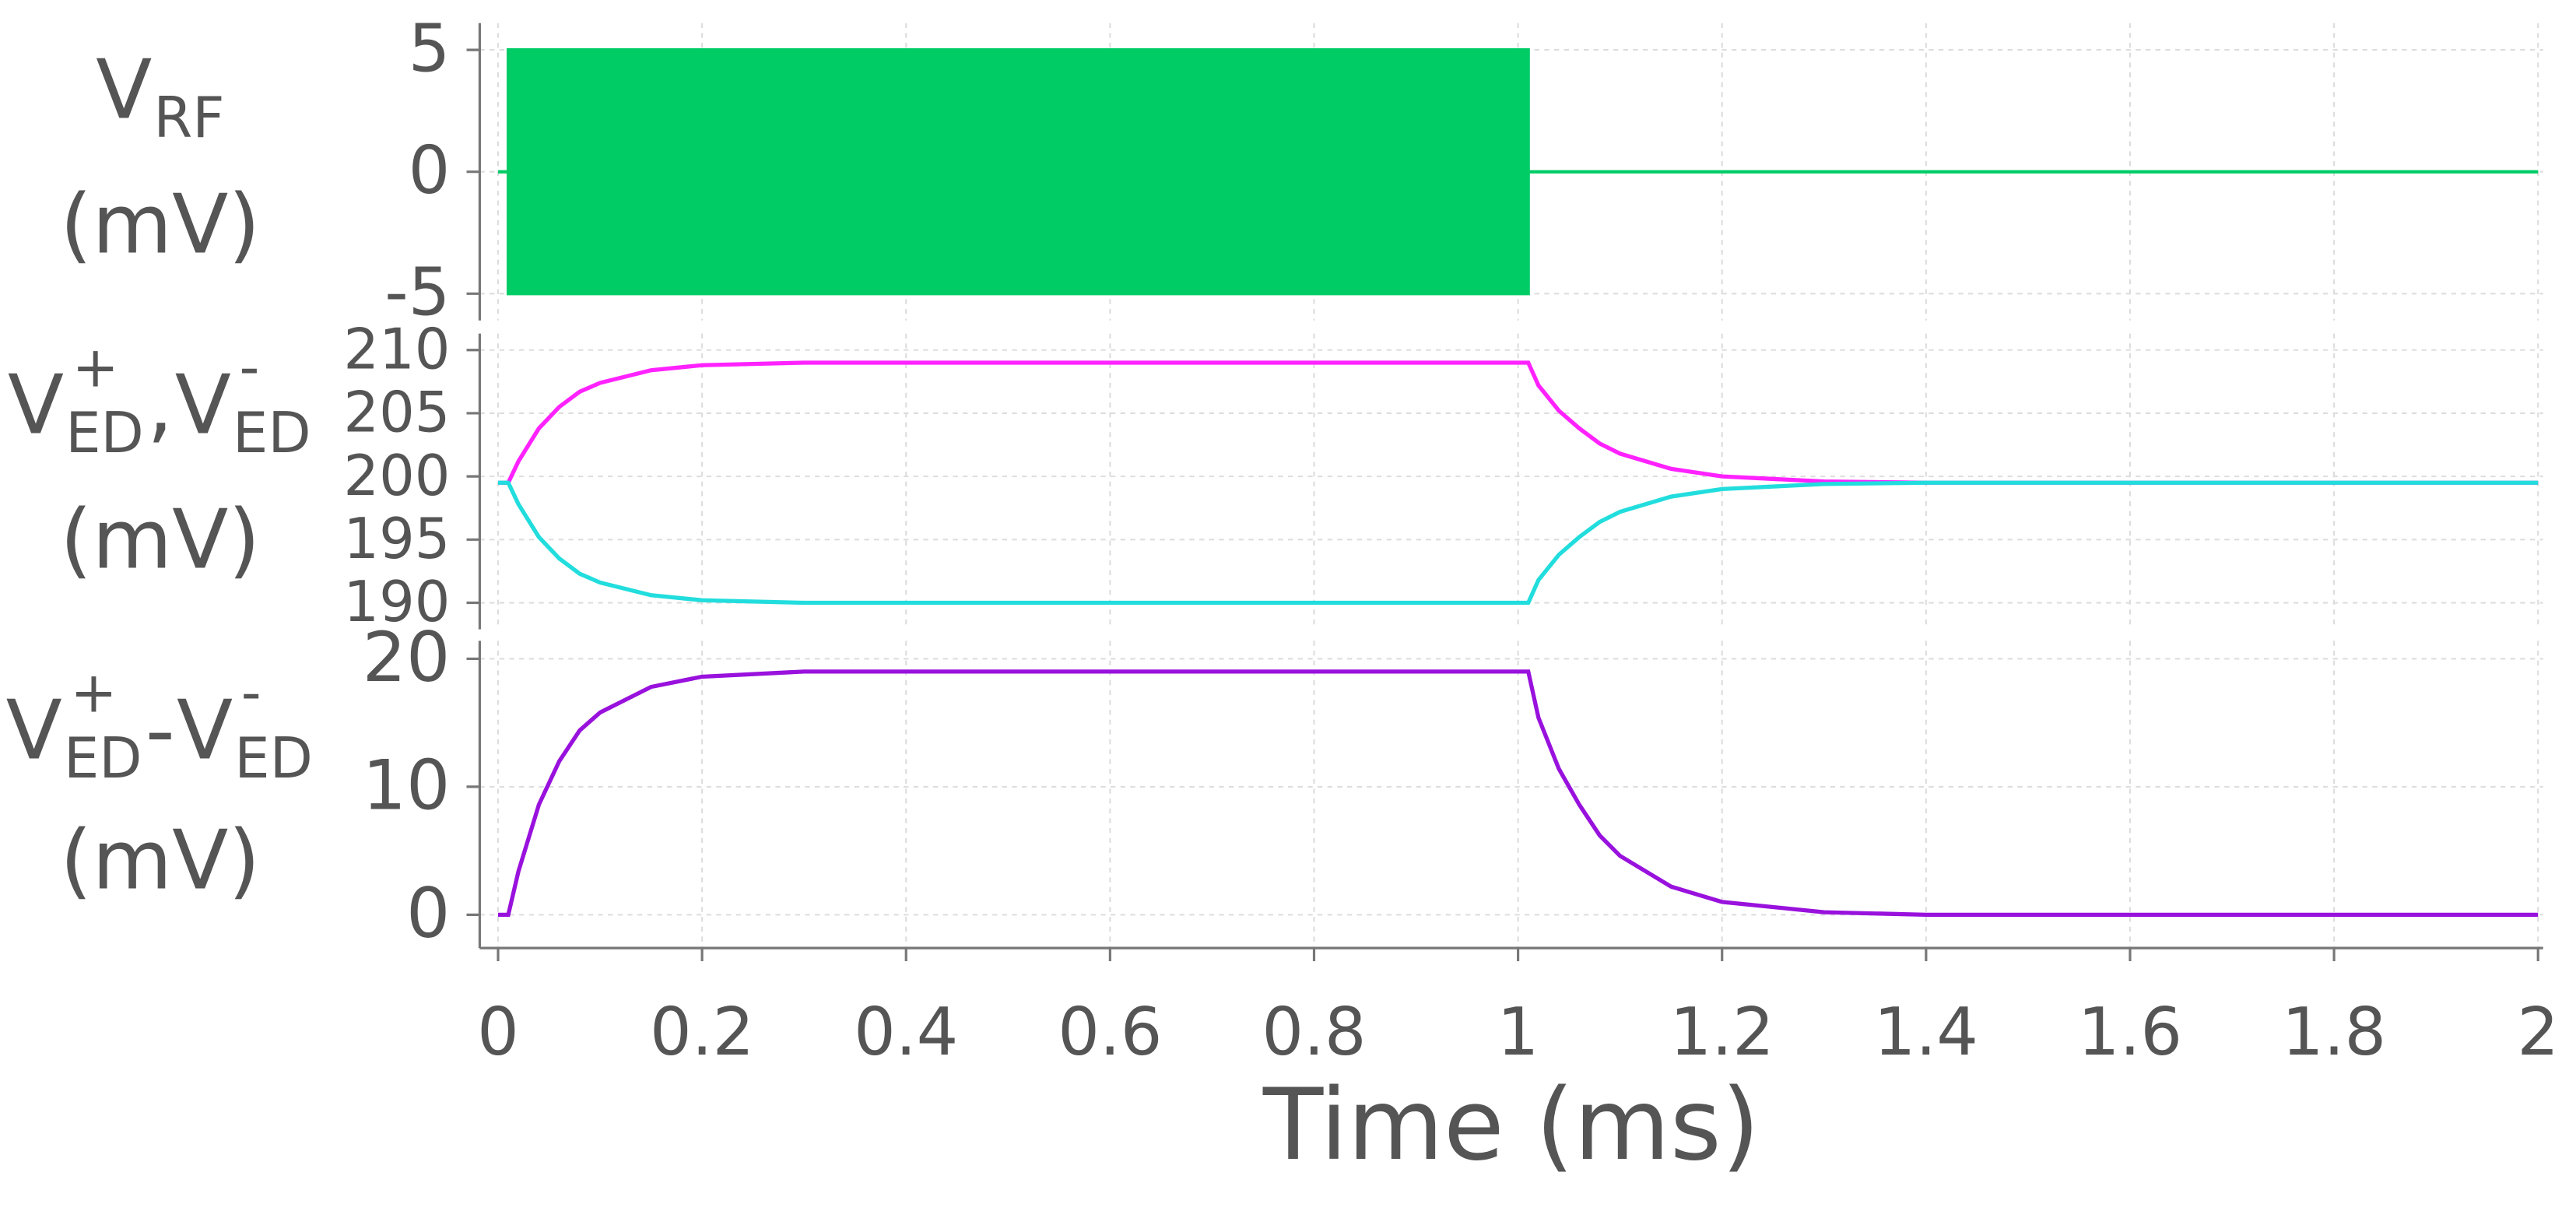  What do you see at coordinates (189, 117) in the screenshot?
I see `label-part: RF` at bounding box center [189, 117].